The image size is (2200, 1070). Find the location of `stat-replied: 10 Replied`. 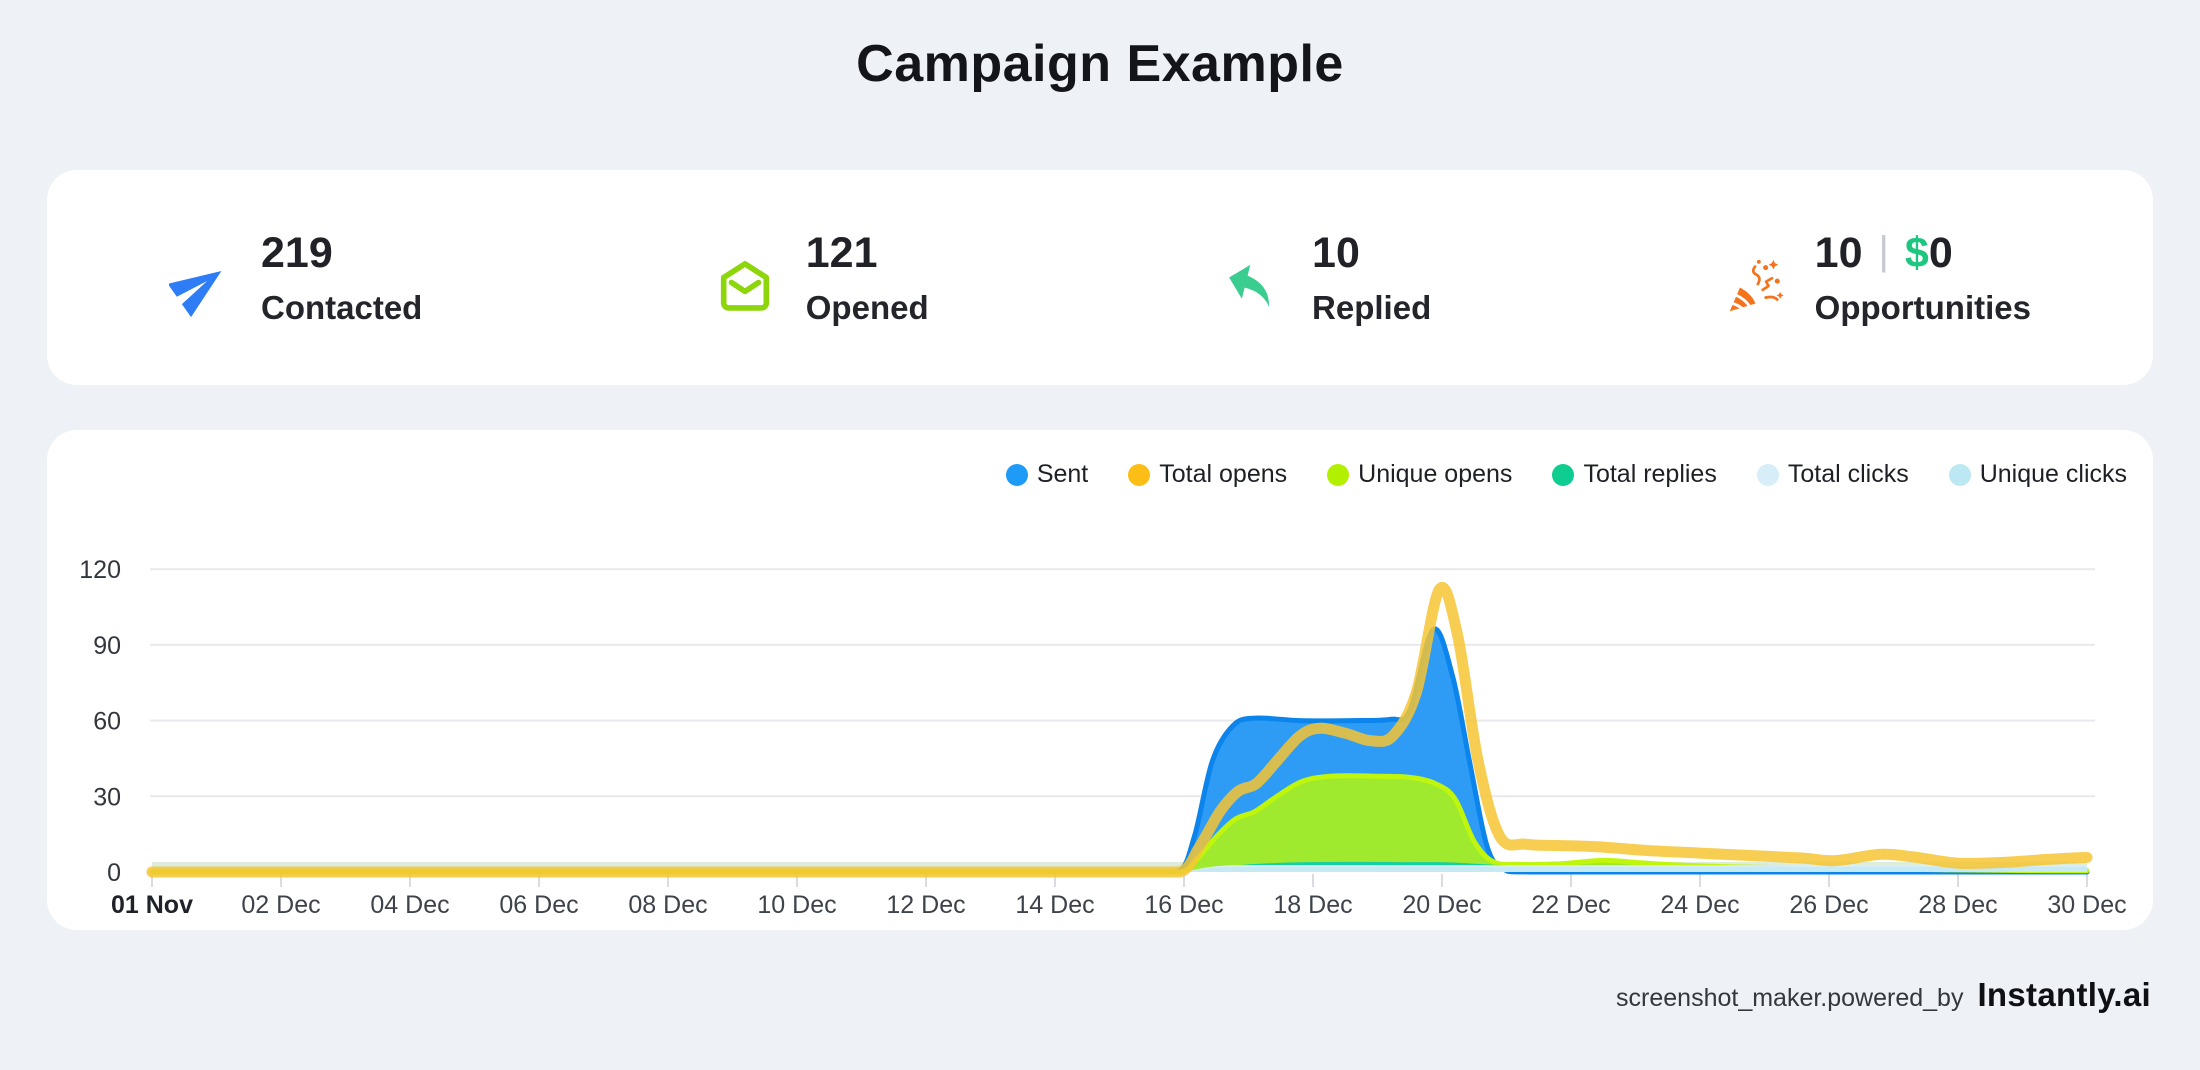

stat-replied: 10 Replied is located at coordinates (1326, 277).